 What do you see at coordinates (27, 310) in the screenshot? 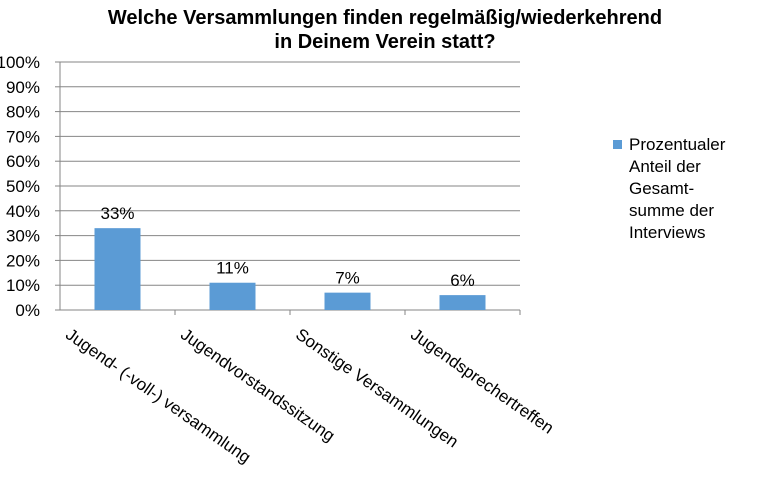
I see `y-tick-label: 0%` at bounding box center [27, 310].